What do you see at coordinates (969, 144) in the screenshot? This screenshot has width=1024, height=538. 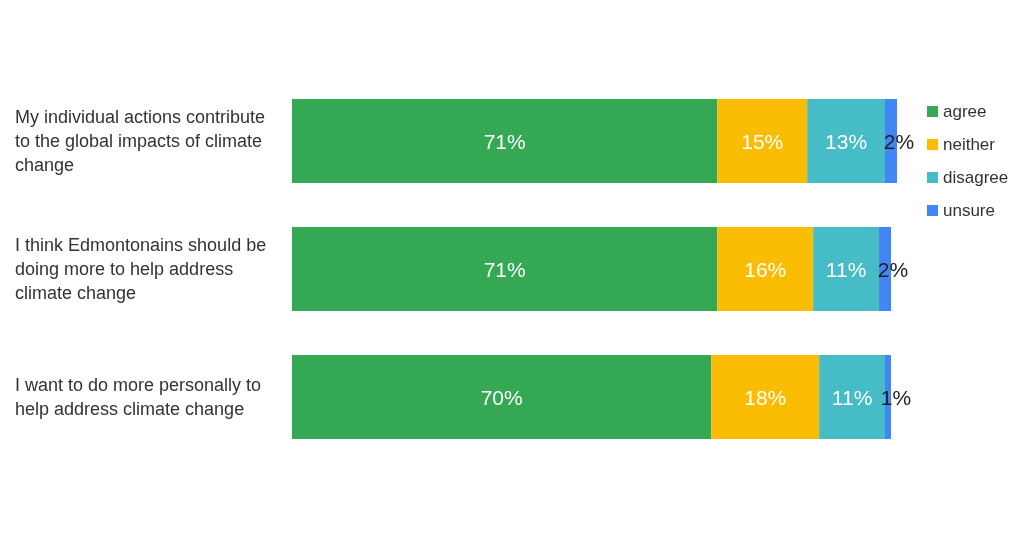 I see `legend-label: neither` at bounding box center [969, 144].